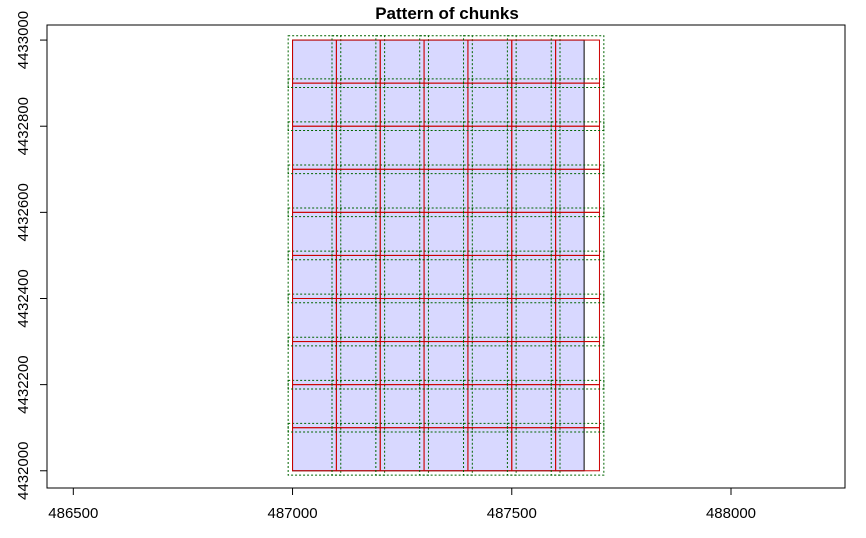  I want to click on y-tick-label: 4432400, so click(23, 298).